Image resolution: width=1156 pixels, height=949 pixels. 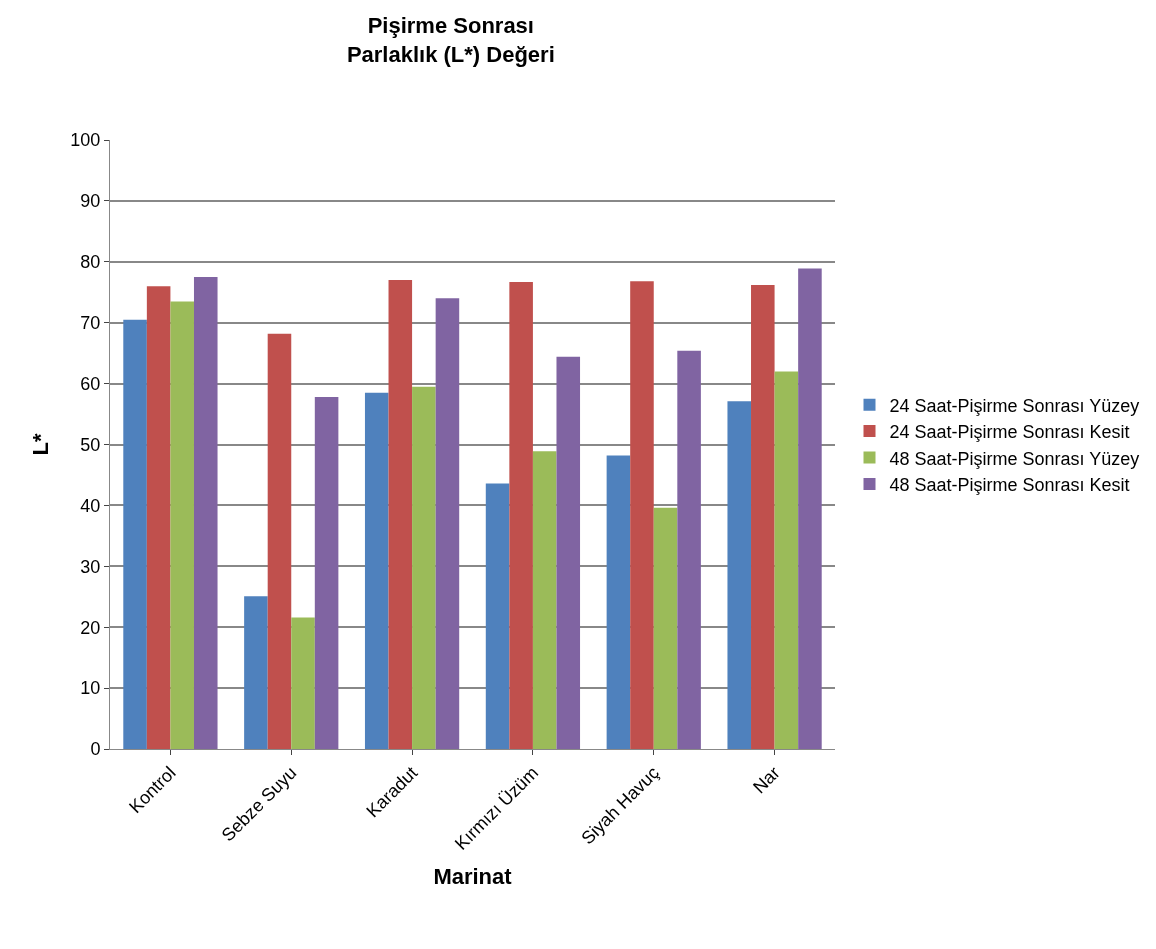 What do you see at coordinates (1014, 458) in the screenshot?
I see `legend-label: 48 Saat-Pişirme Sonrası Yüzey` at bounding box center [1014, 458].